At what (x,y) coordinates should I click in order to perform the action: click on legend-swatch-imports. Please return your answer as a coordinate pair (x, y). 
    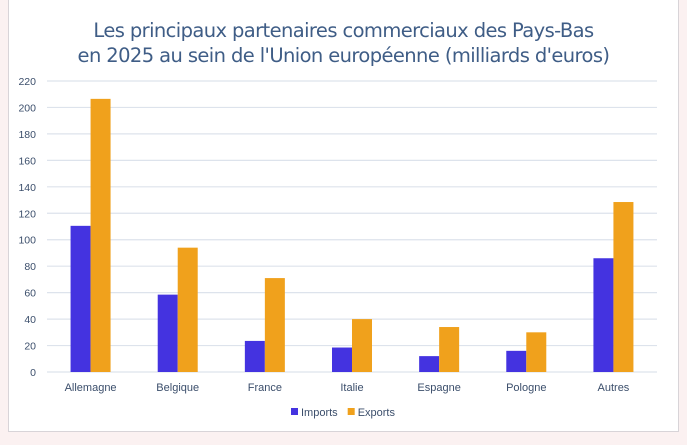
    Looking at the image, I should click on (294, 411).